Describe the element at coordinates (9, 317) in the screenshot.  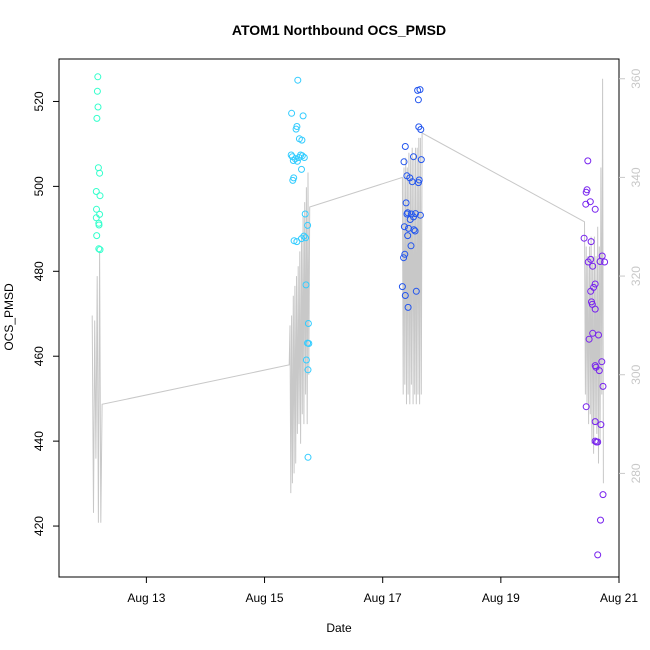
I see `y-axis-label: OCS_PMSD` at that location.